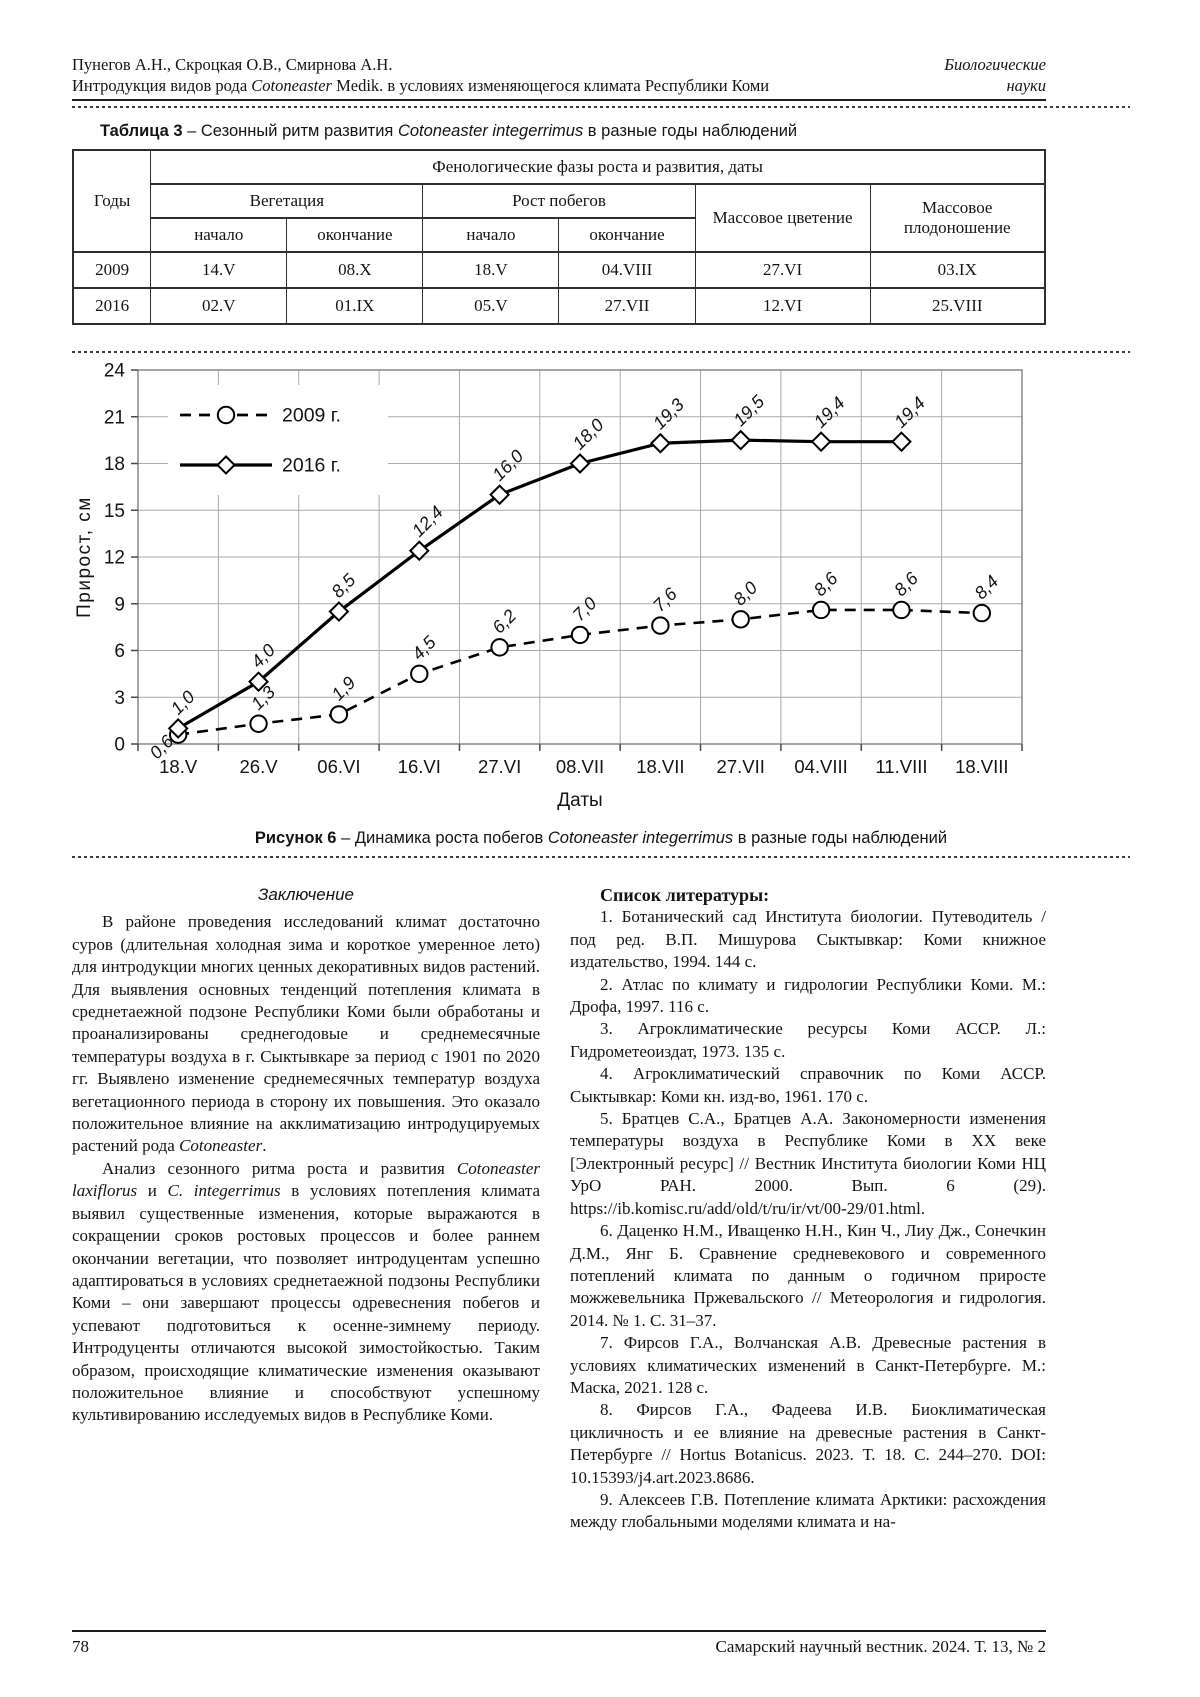 Image resolution: width=1200 pixels, height=1697 pixels. What do you see at coordinates (119, 698) in the screenshot?
I see `y-tick-label: 3` at bounding box center [119, 698].